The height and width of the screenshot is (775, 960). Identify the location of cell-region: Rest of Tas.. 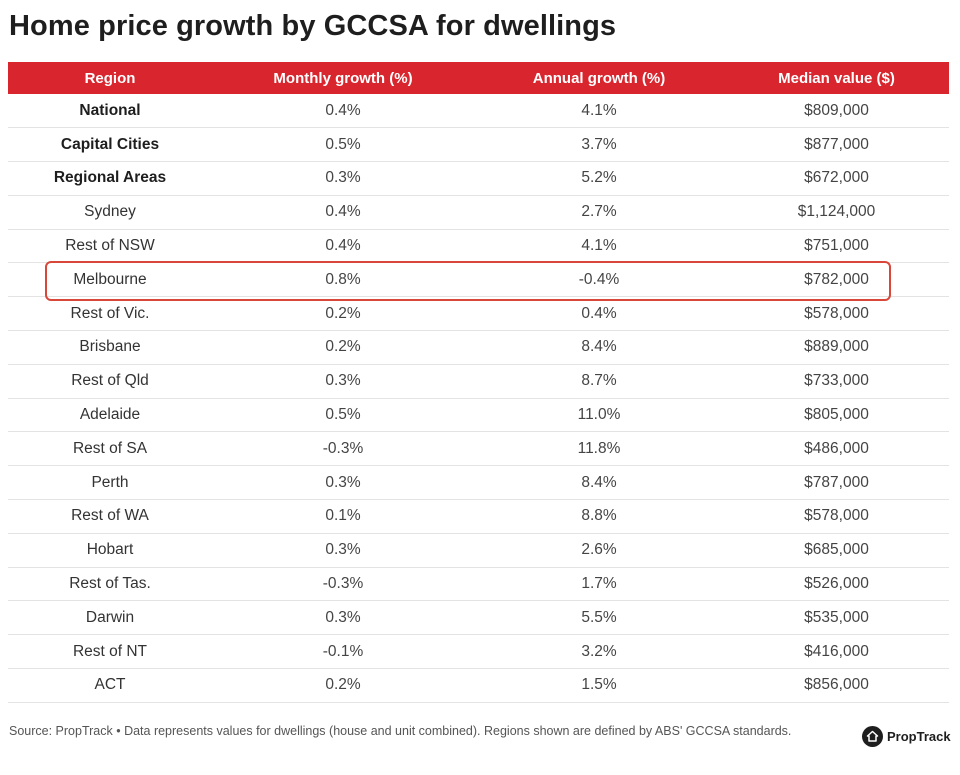
(110, 584).